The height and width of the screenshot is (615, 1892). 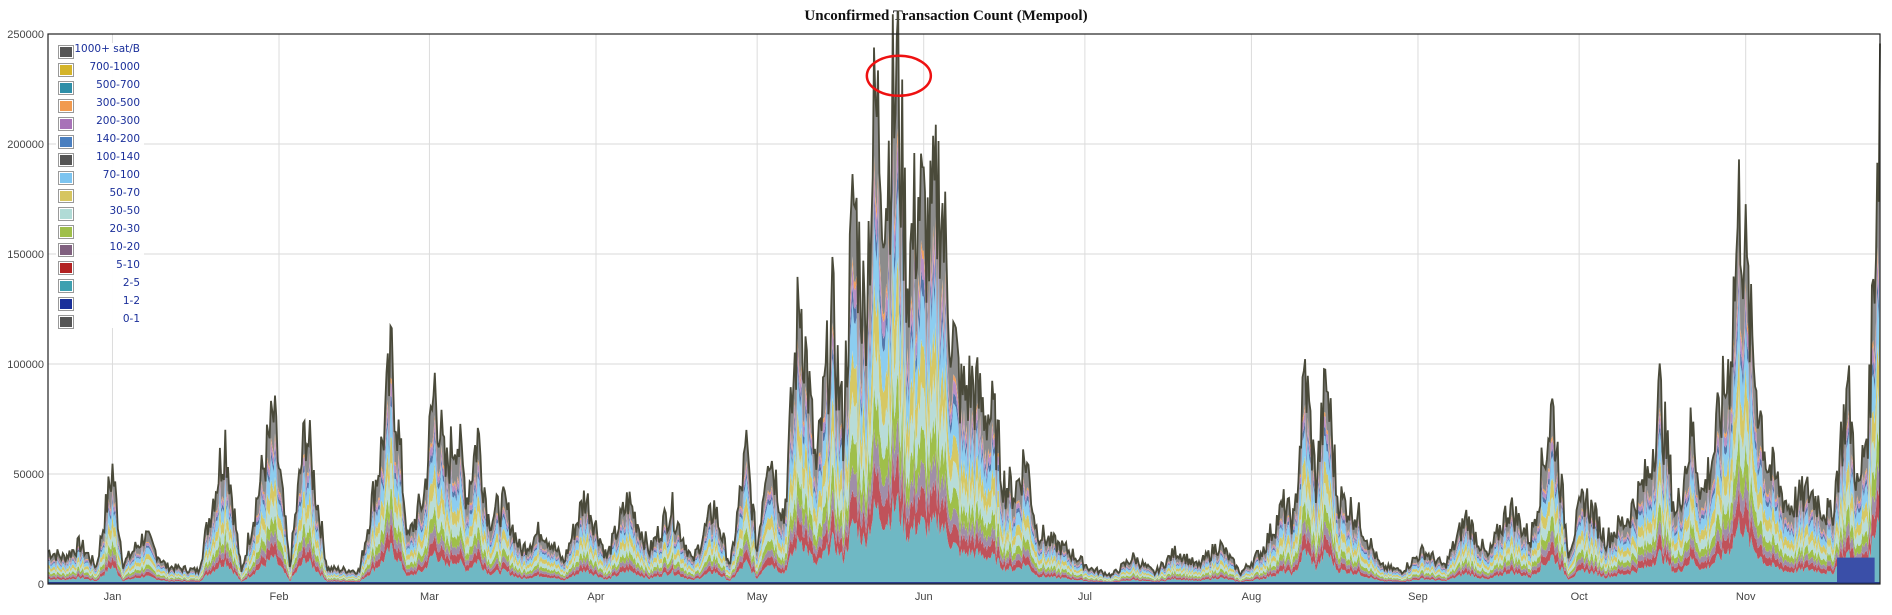 What do you see at coordinates (28, 475) in the screenshot?
I see `y-tick-label: 50000` at bounding box center [28, 475].